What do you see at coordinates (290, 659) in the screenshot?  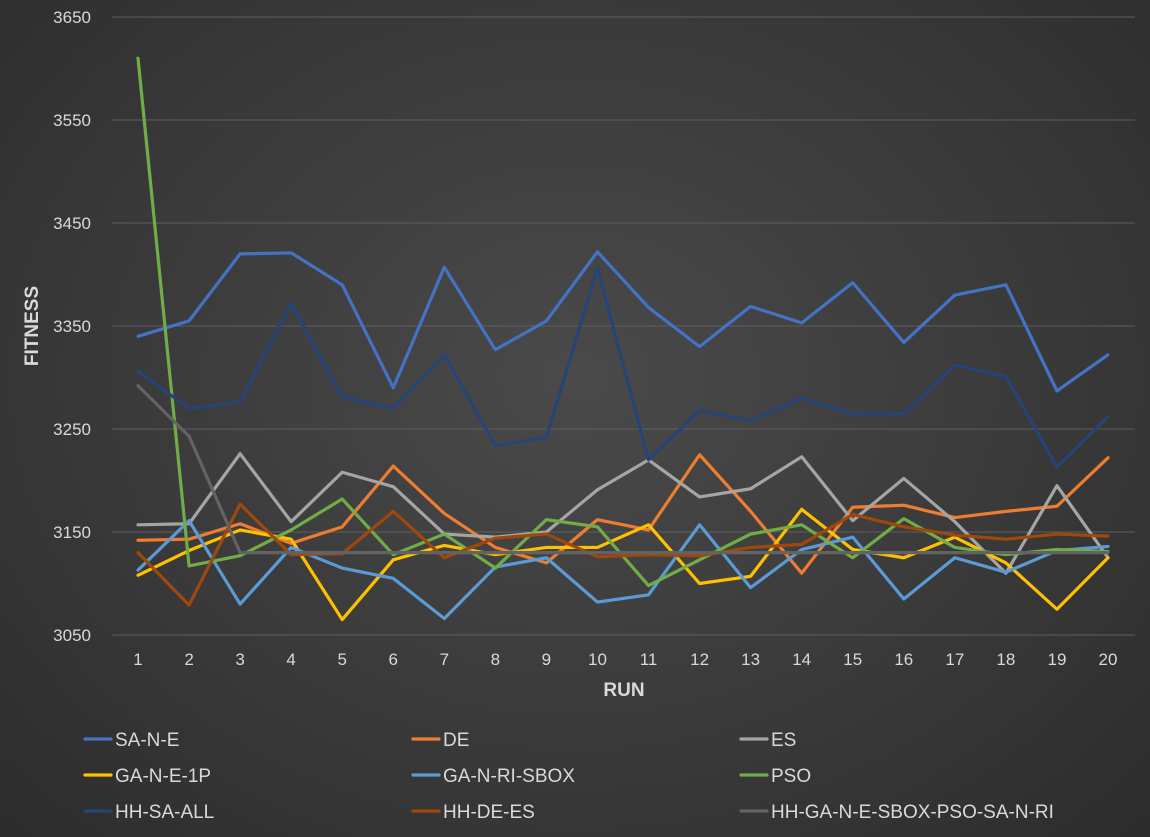 I see `x-tick-label: 4` at bounding box center [290, 659].